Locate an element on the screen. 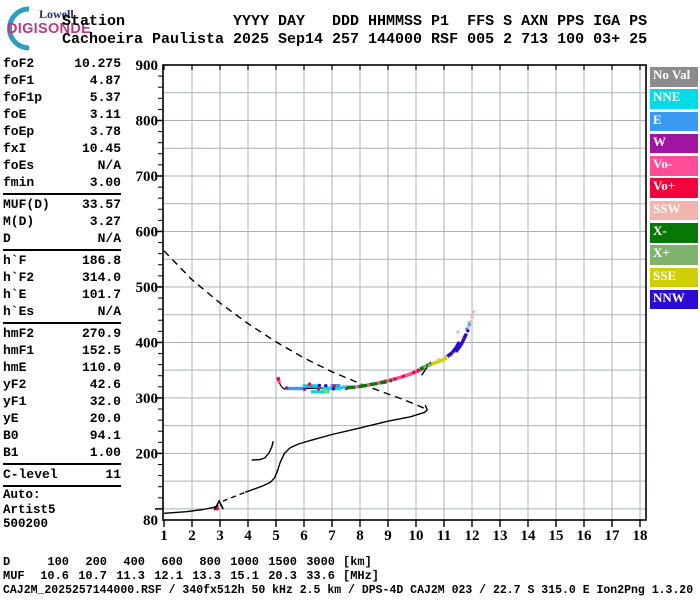 Image resolution: width=700 pixels, height=600 pixels. legend-item-w: W is located at coordinates (674, 143).